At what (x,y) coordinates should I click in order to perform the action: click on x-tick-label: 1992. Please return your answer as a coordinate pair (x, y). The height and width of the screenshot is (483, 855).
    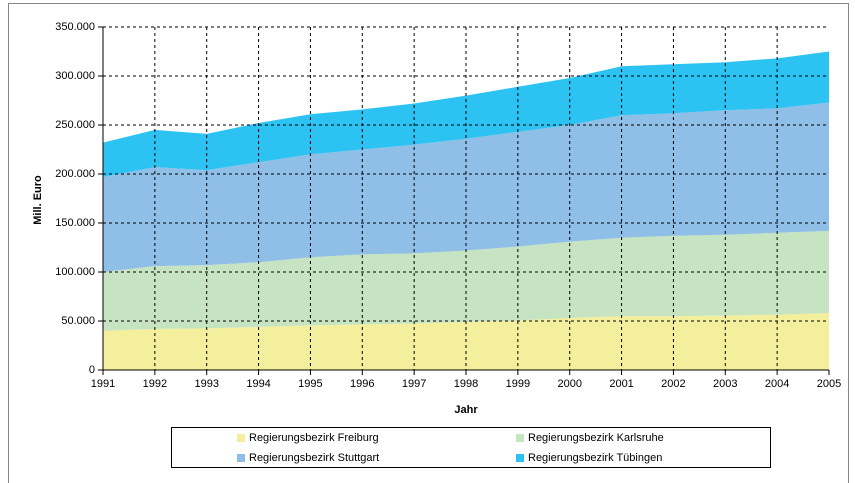
    Looking at the image, I should click on (155, 384).